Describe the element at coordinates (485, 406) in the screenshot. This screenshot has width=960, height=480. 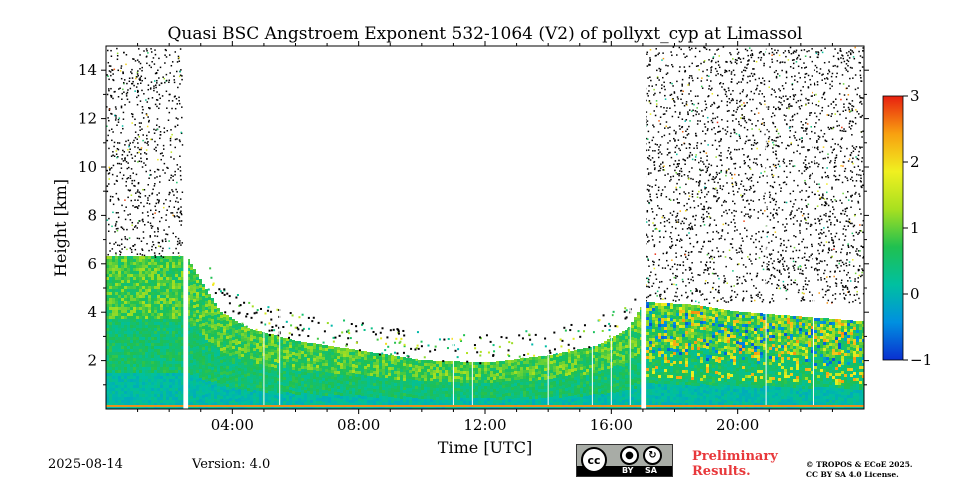
I see `surface-layer` at that location.